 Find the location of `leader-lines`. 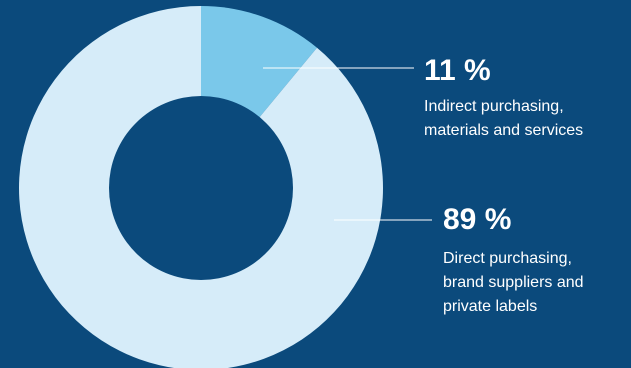

leader-lines is located at coordinates (347, 144).